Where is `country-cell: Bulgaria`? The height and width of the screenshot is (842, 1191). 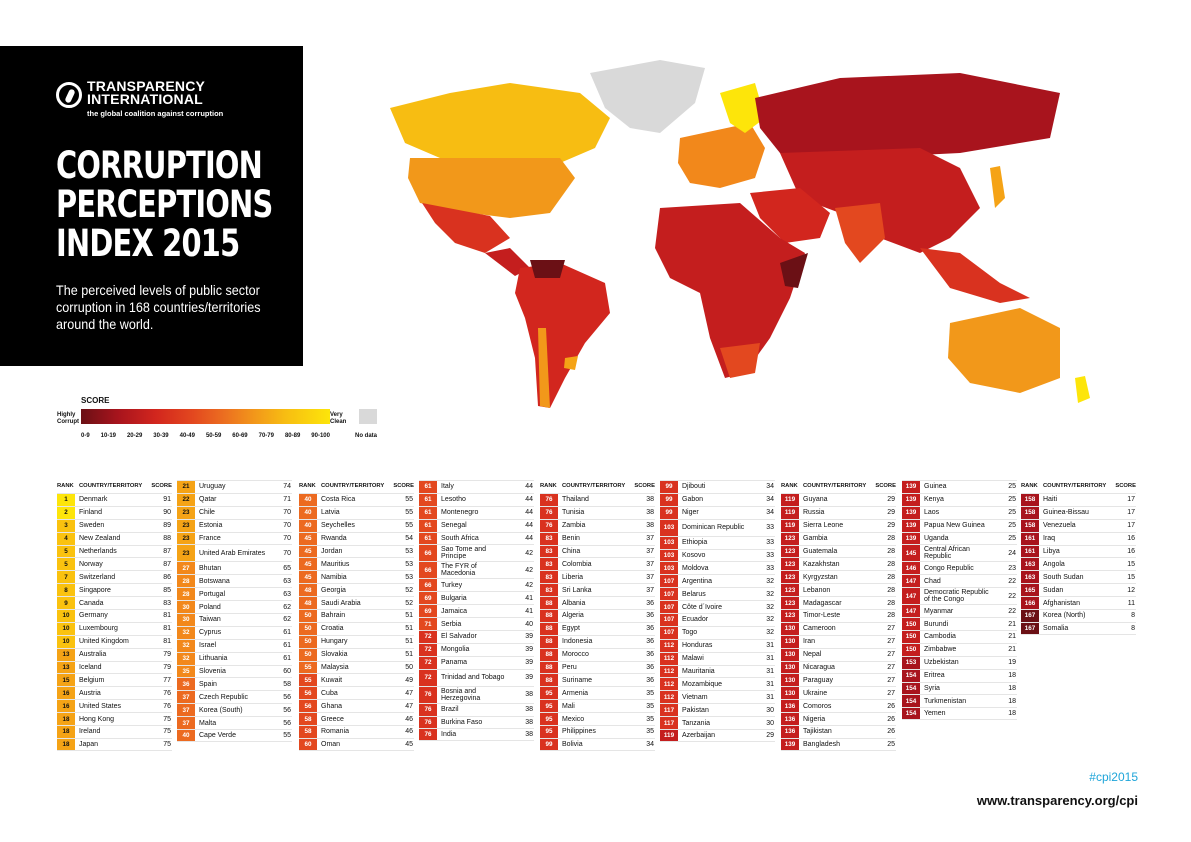
country-cell: Bulgaria is located at coordinates (454, 598).